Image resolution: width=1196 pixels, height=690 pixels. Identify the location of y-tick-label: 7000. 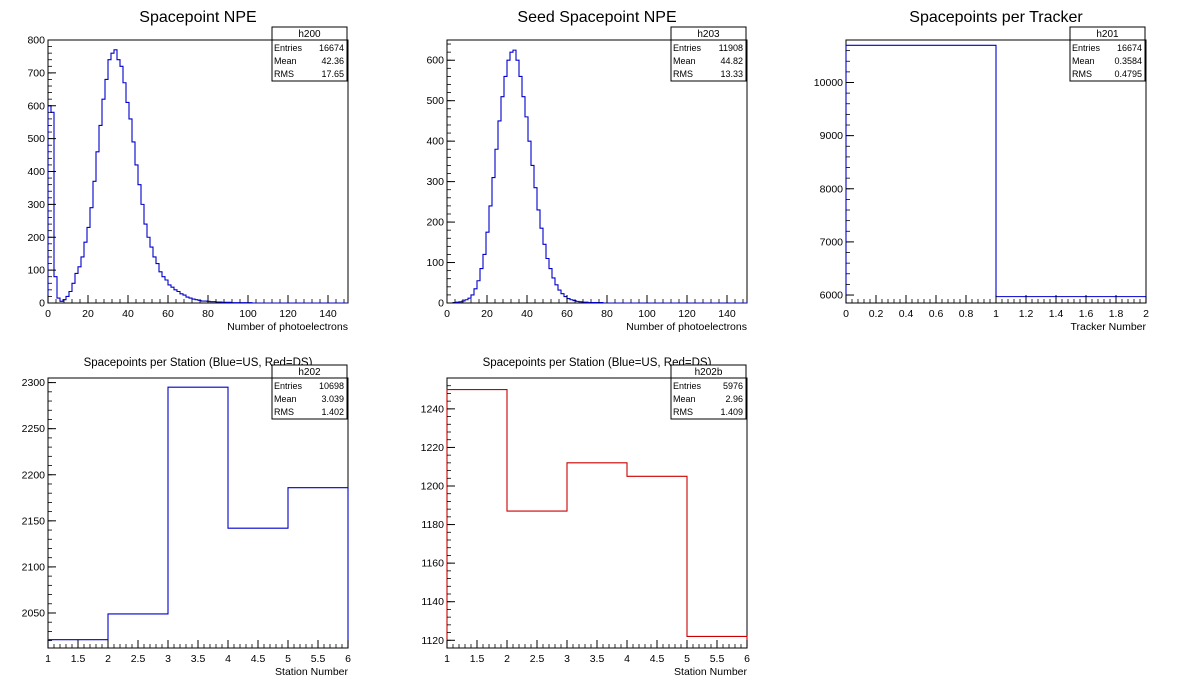
(832, 242).